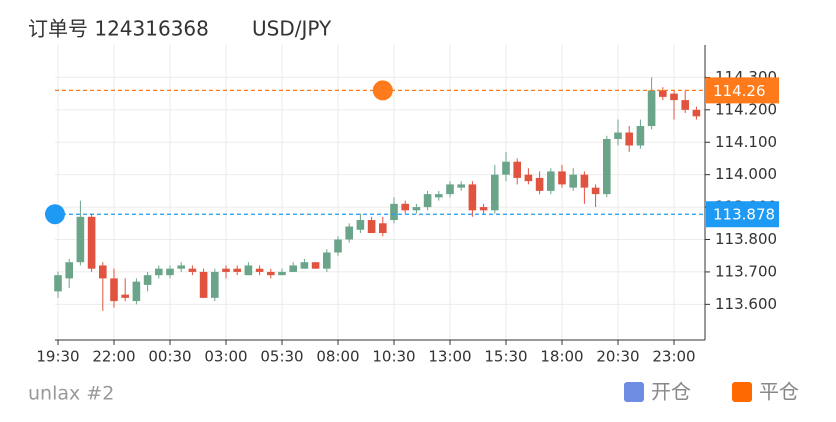  What do you see at coordinates (617, 357) in the screenshot?
I see `x-tick-label: 20:30` at bounding box center [617, 357].